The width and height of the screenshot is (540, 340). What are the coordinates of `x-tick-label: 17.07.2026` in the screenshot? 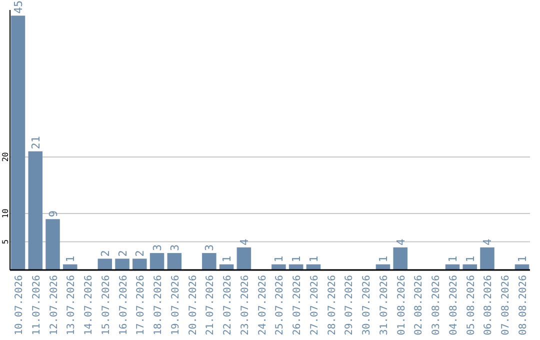 It's located at (141, 305).